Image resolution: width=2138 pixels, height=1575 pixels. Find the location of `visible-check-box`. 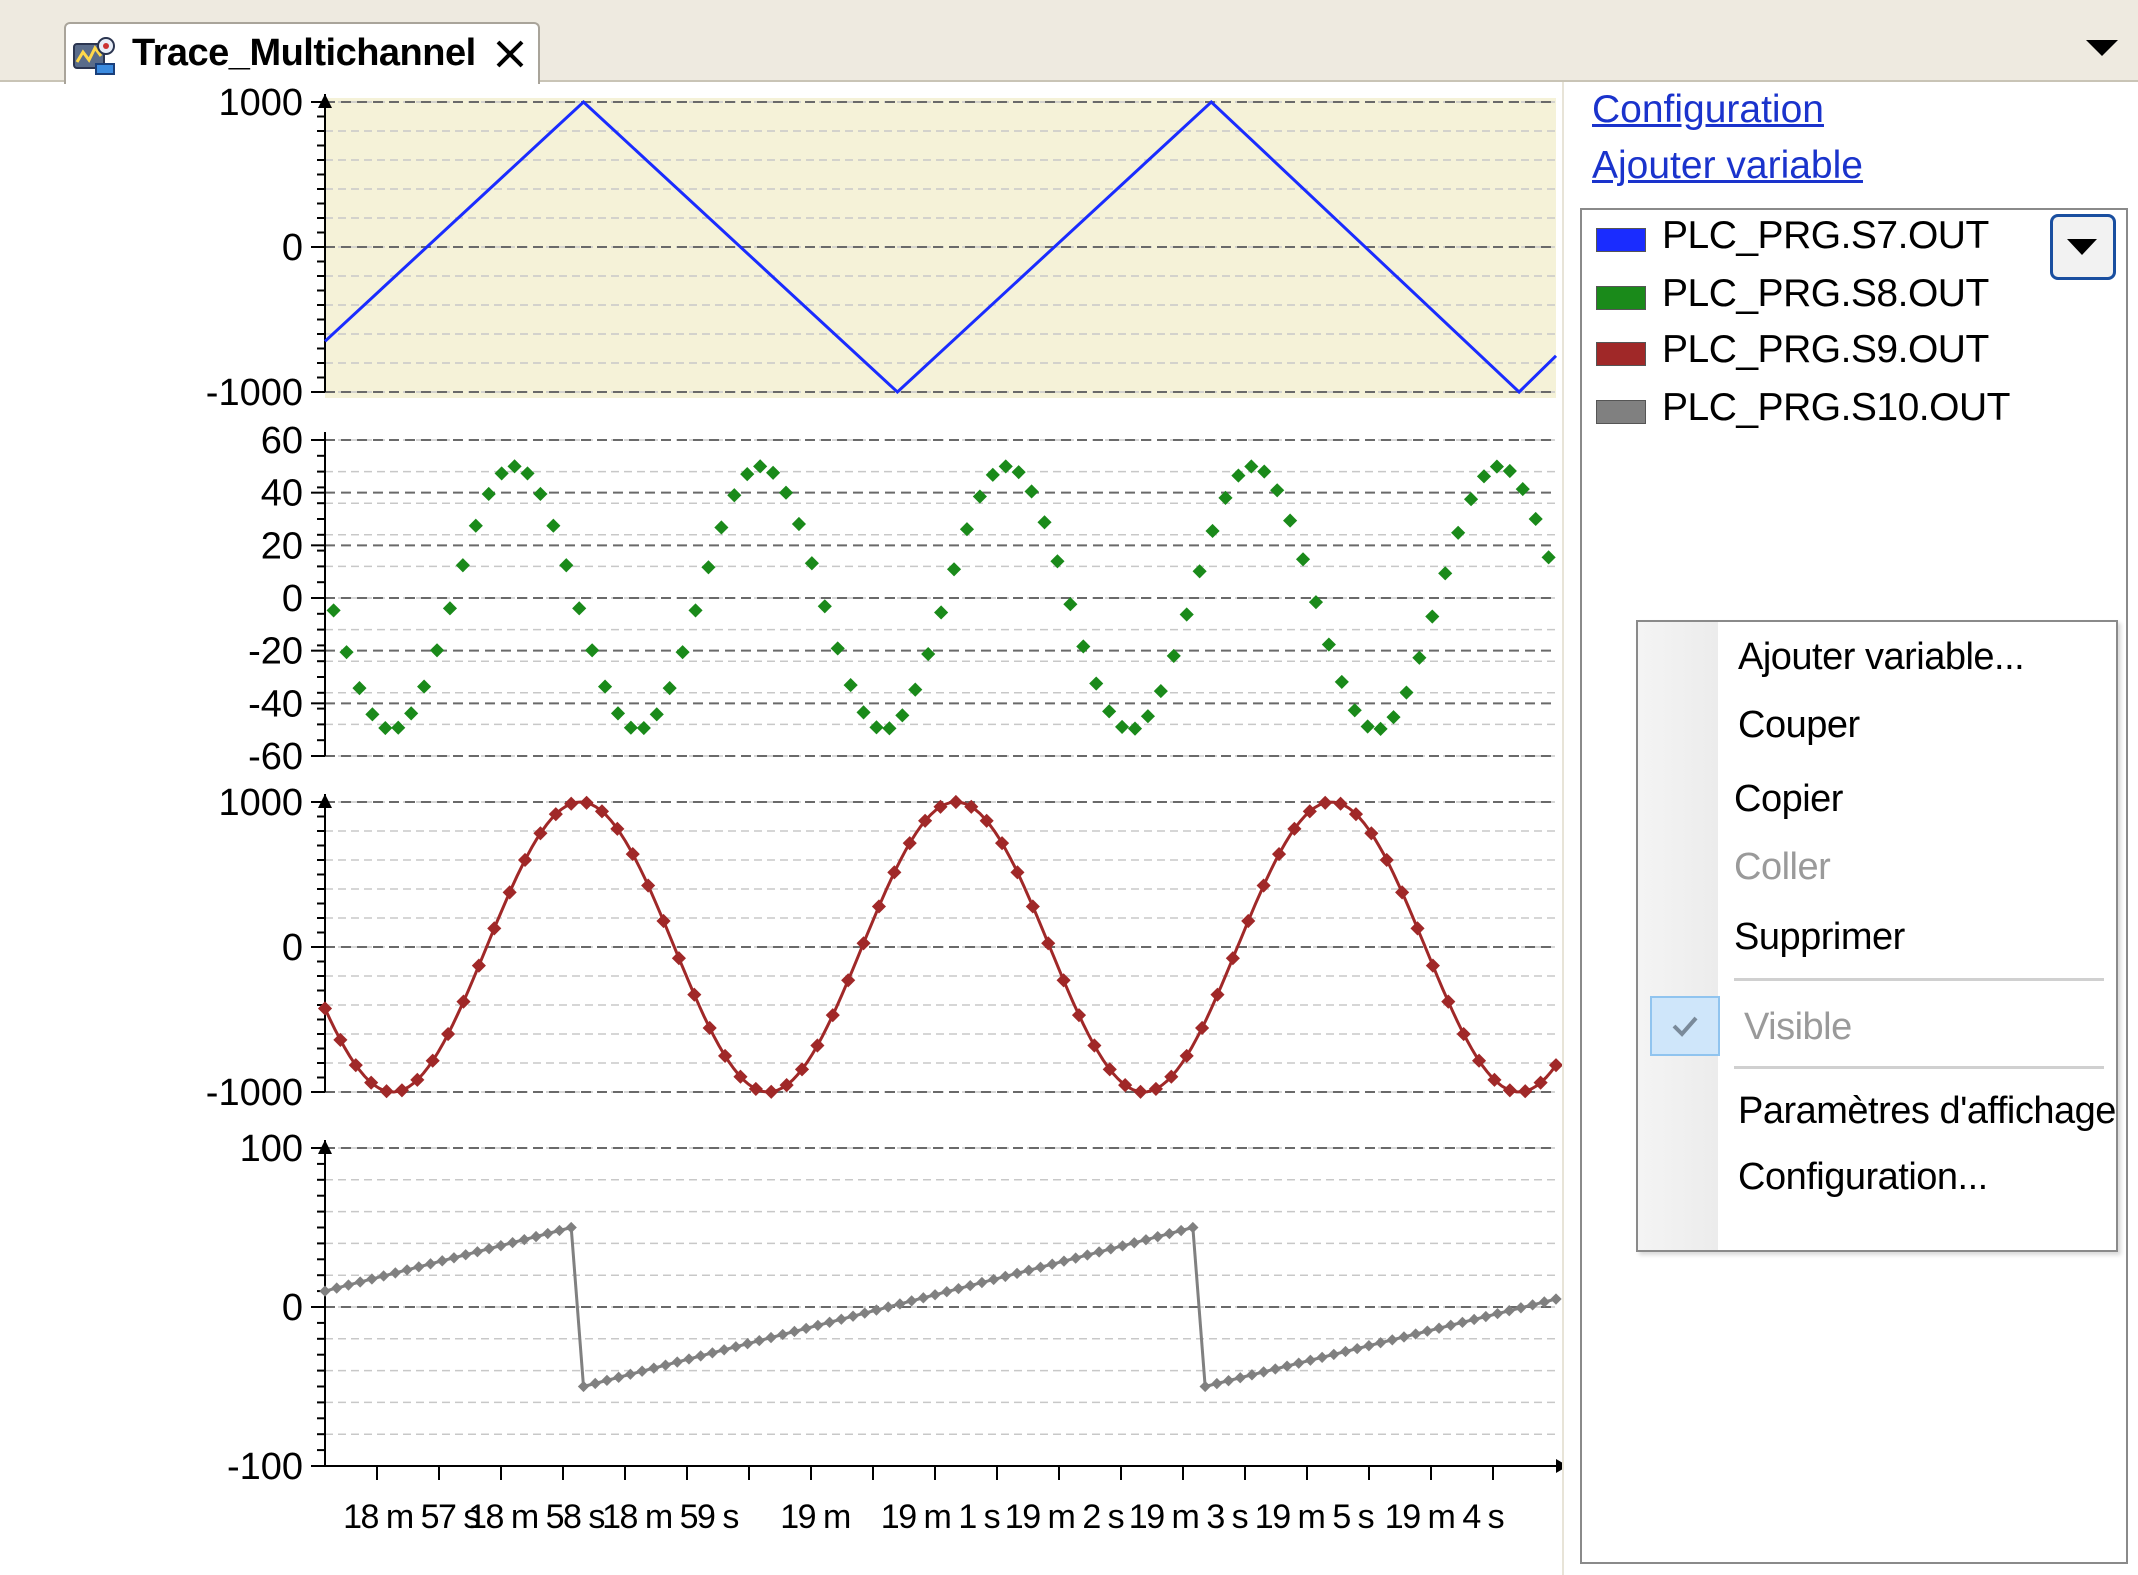

visible-check-box is located at coordinates (1685, 1026).